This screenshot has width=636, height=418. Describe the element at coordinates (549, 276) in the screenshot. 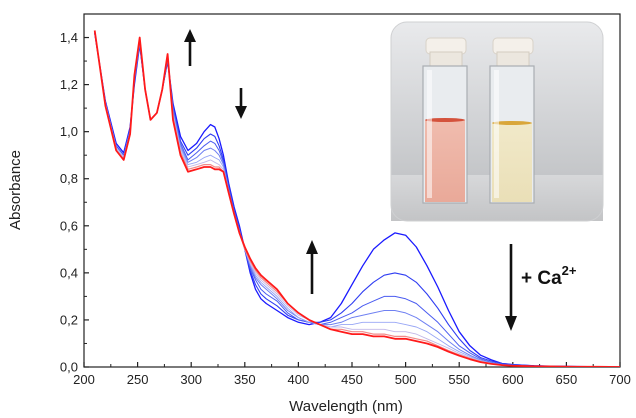

I see `calcium-annotation: + Ca2+` at that location.